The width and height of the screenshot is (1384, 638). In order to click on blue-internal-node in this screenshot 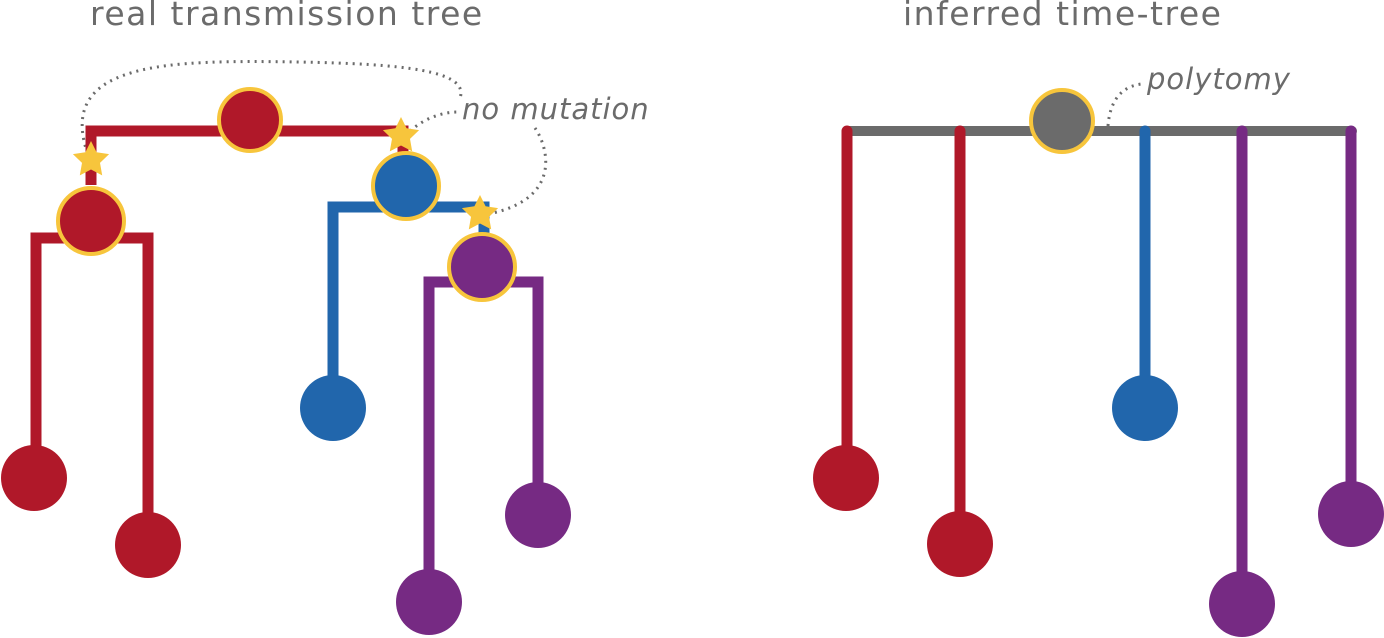, I will do `click(406, 186)`.